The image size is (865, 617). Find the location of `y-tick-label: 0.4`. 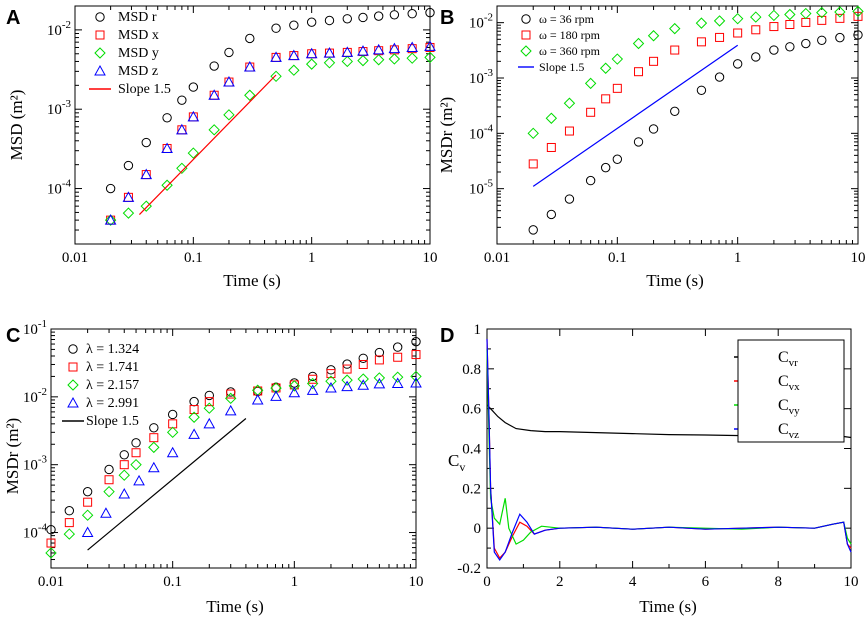

y-tick-label: 0.4 is located at coordinates (471, 450).